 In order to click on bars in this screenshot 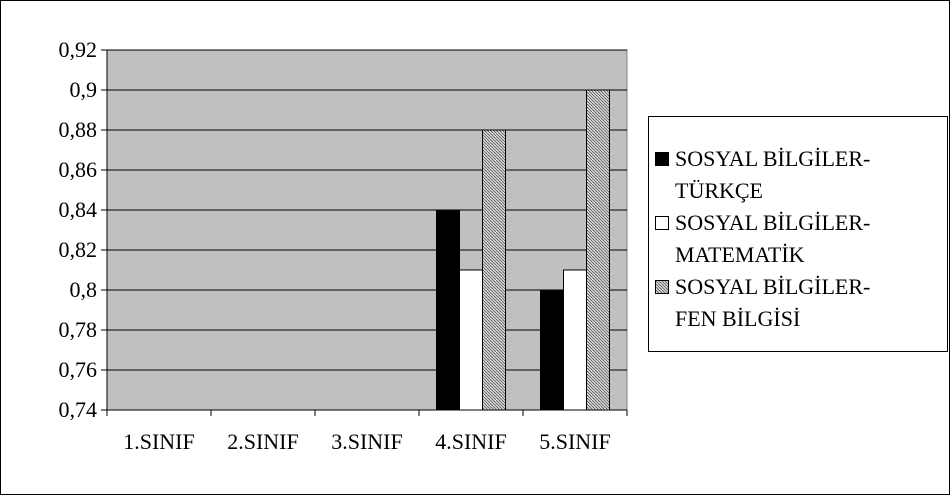, I will do `click(523, 250)`.